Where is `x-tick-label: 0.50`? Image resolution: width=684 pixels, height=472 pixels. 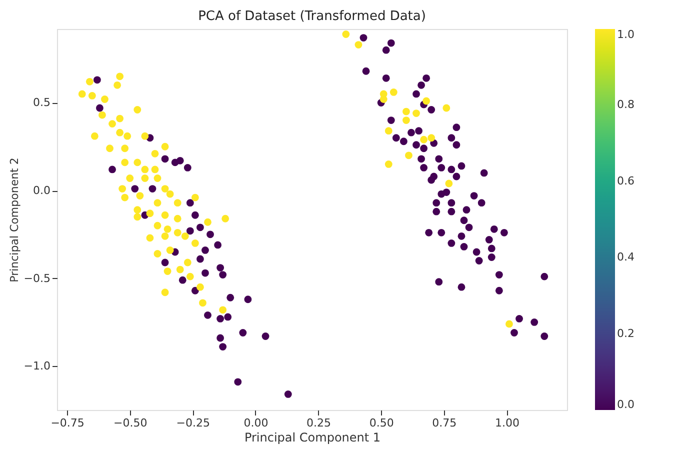
x-tick-label: 0.50 is located at coordinates (381, 423).